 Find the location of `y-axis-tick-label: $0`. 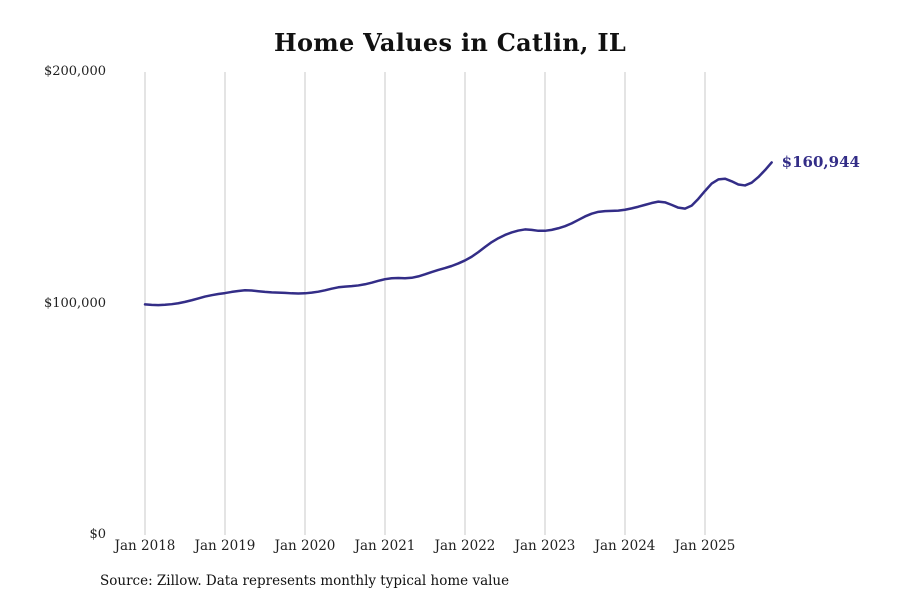

y-axis-tick-label: $0 is located at coordinates (97, 534).